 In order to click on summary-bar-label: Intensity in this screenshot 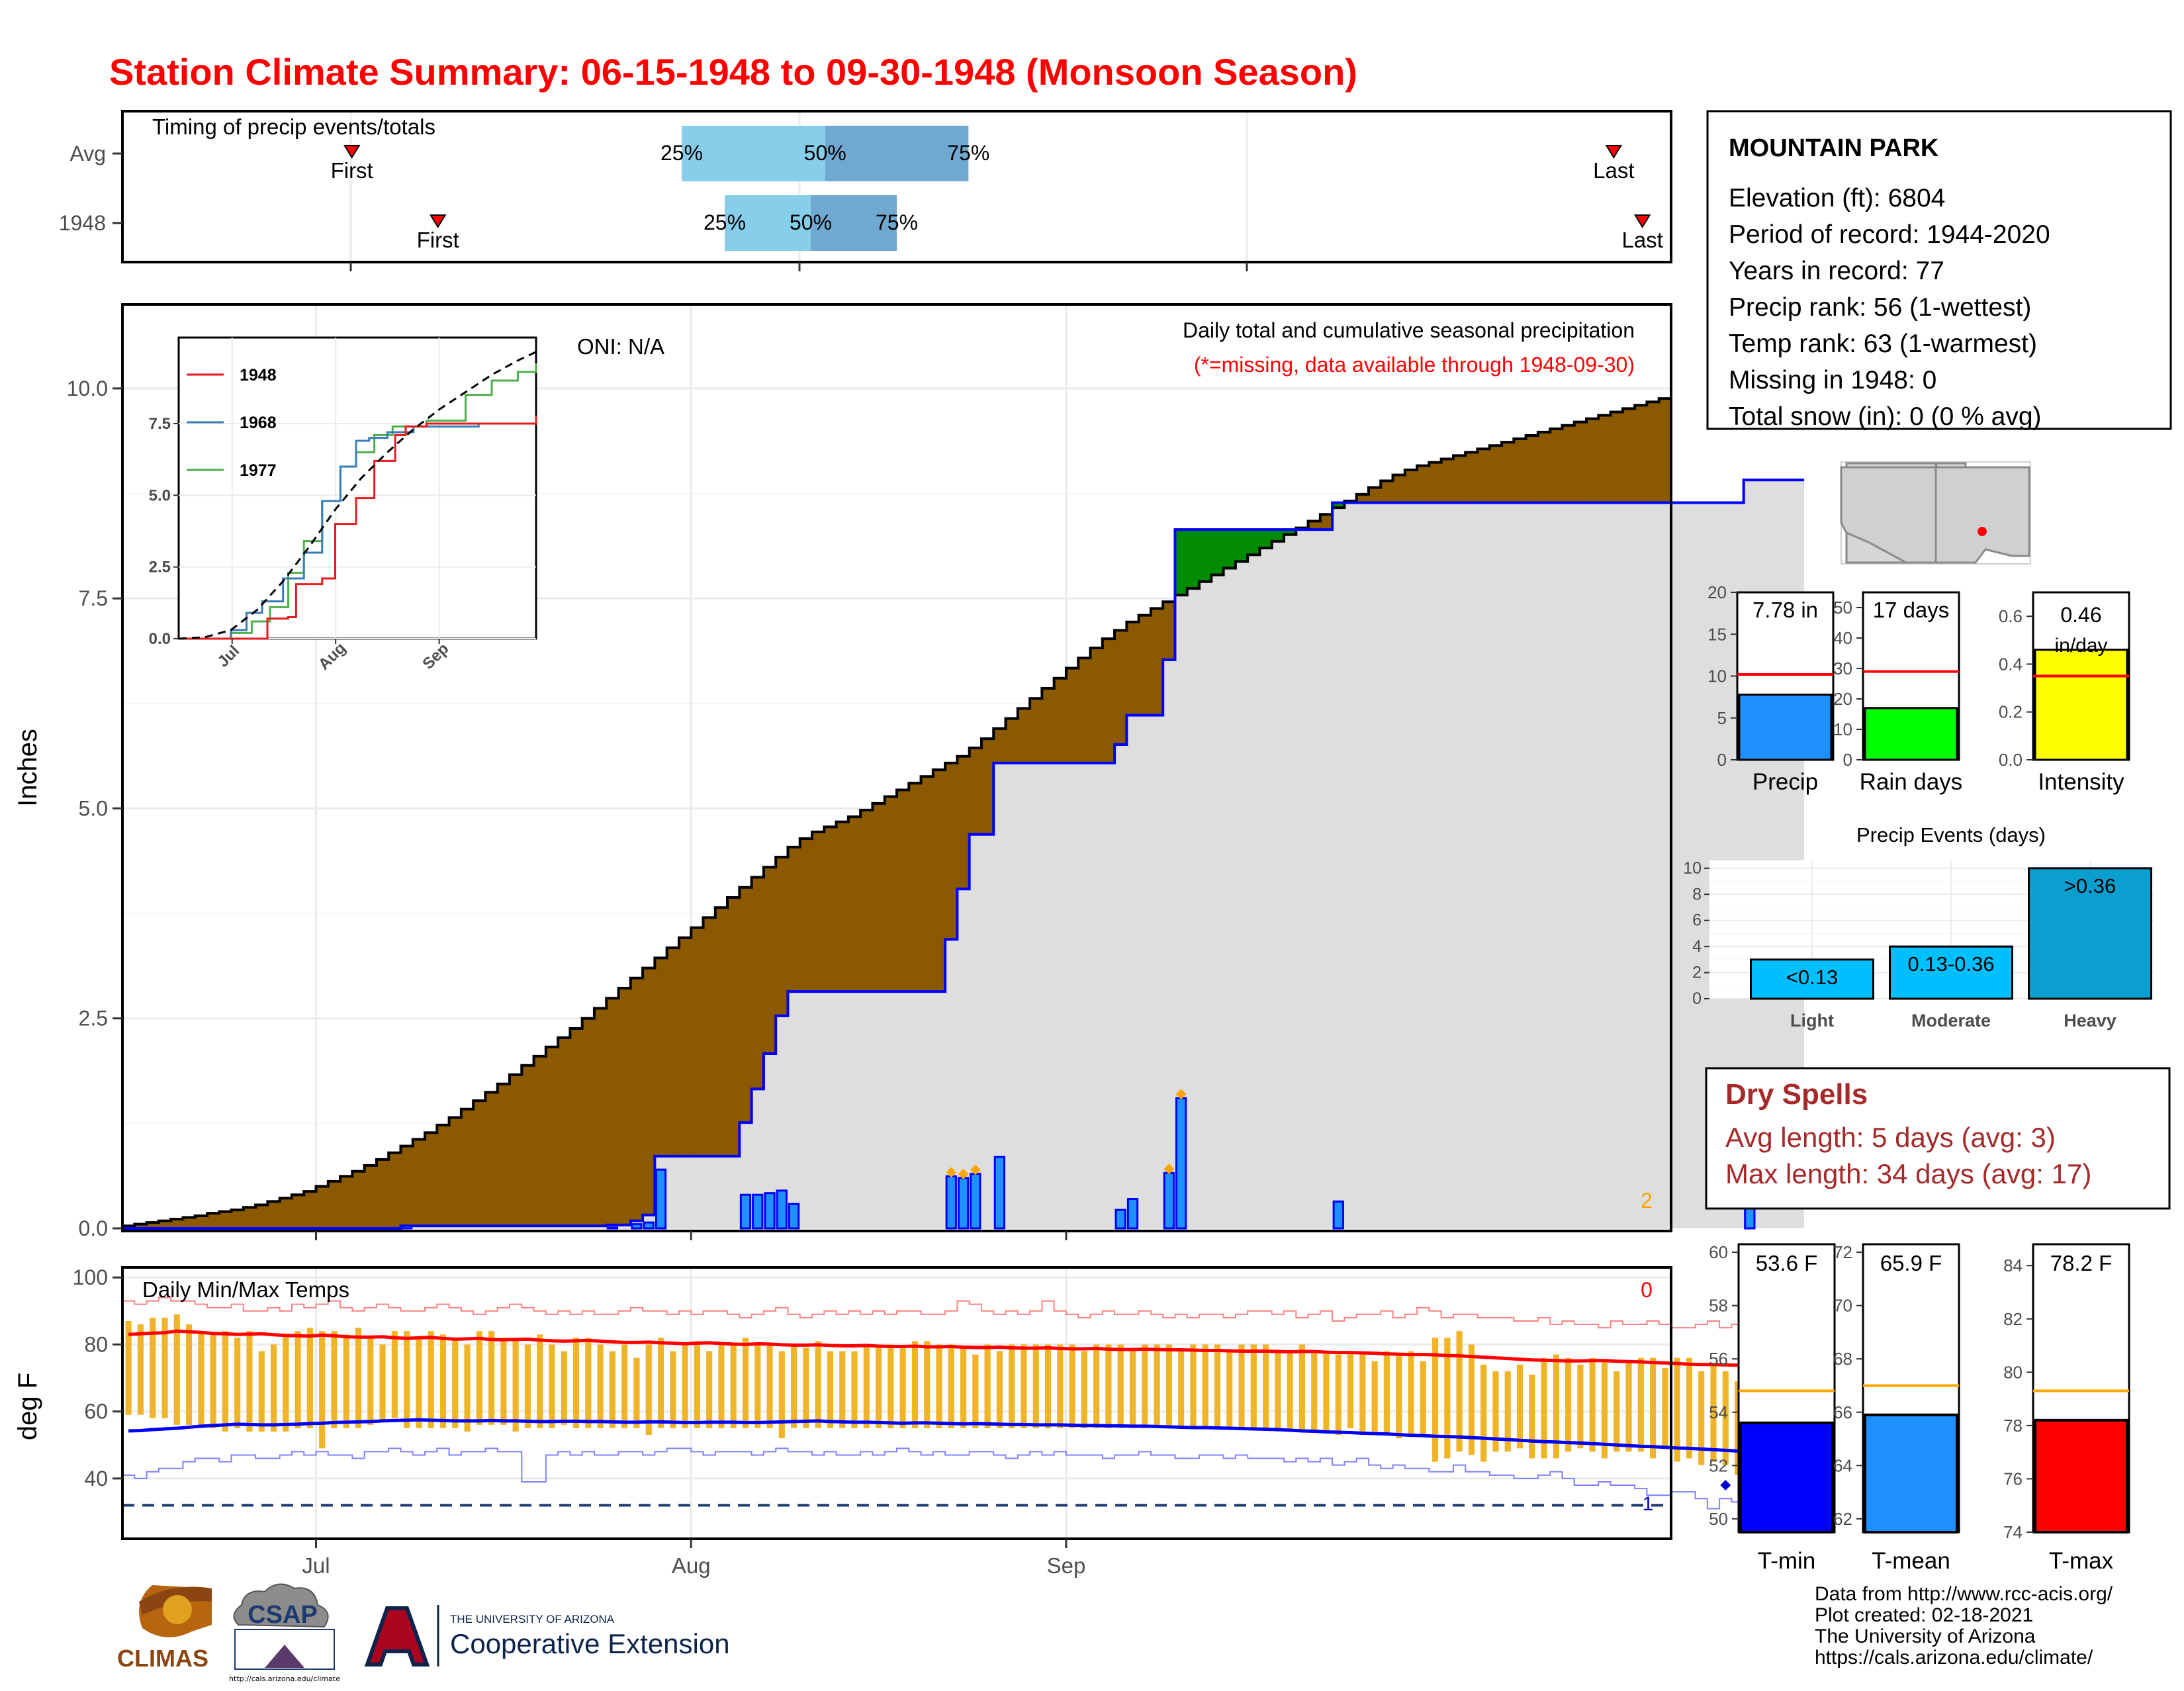, I will do `click(2081, 782)`.